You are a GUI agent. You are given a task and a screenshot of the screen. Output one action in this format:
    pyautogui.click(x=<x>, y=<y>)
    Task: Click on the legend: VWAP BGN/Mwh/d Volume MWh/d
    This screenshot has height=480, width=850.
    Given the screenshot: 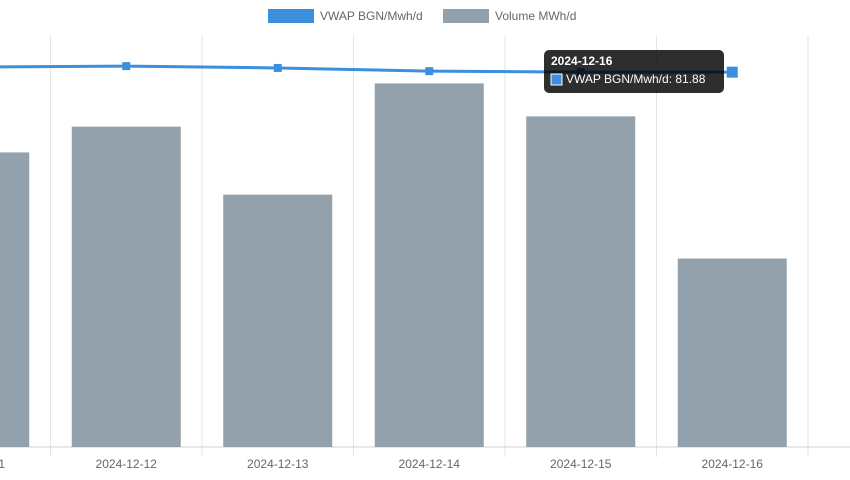 What is the action you would take?
    pyautogui.click(x=422, y=16)
    